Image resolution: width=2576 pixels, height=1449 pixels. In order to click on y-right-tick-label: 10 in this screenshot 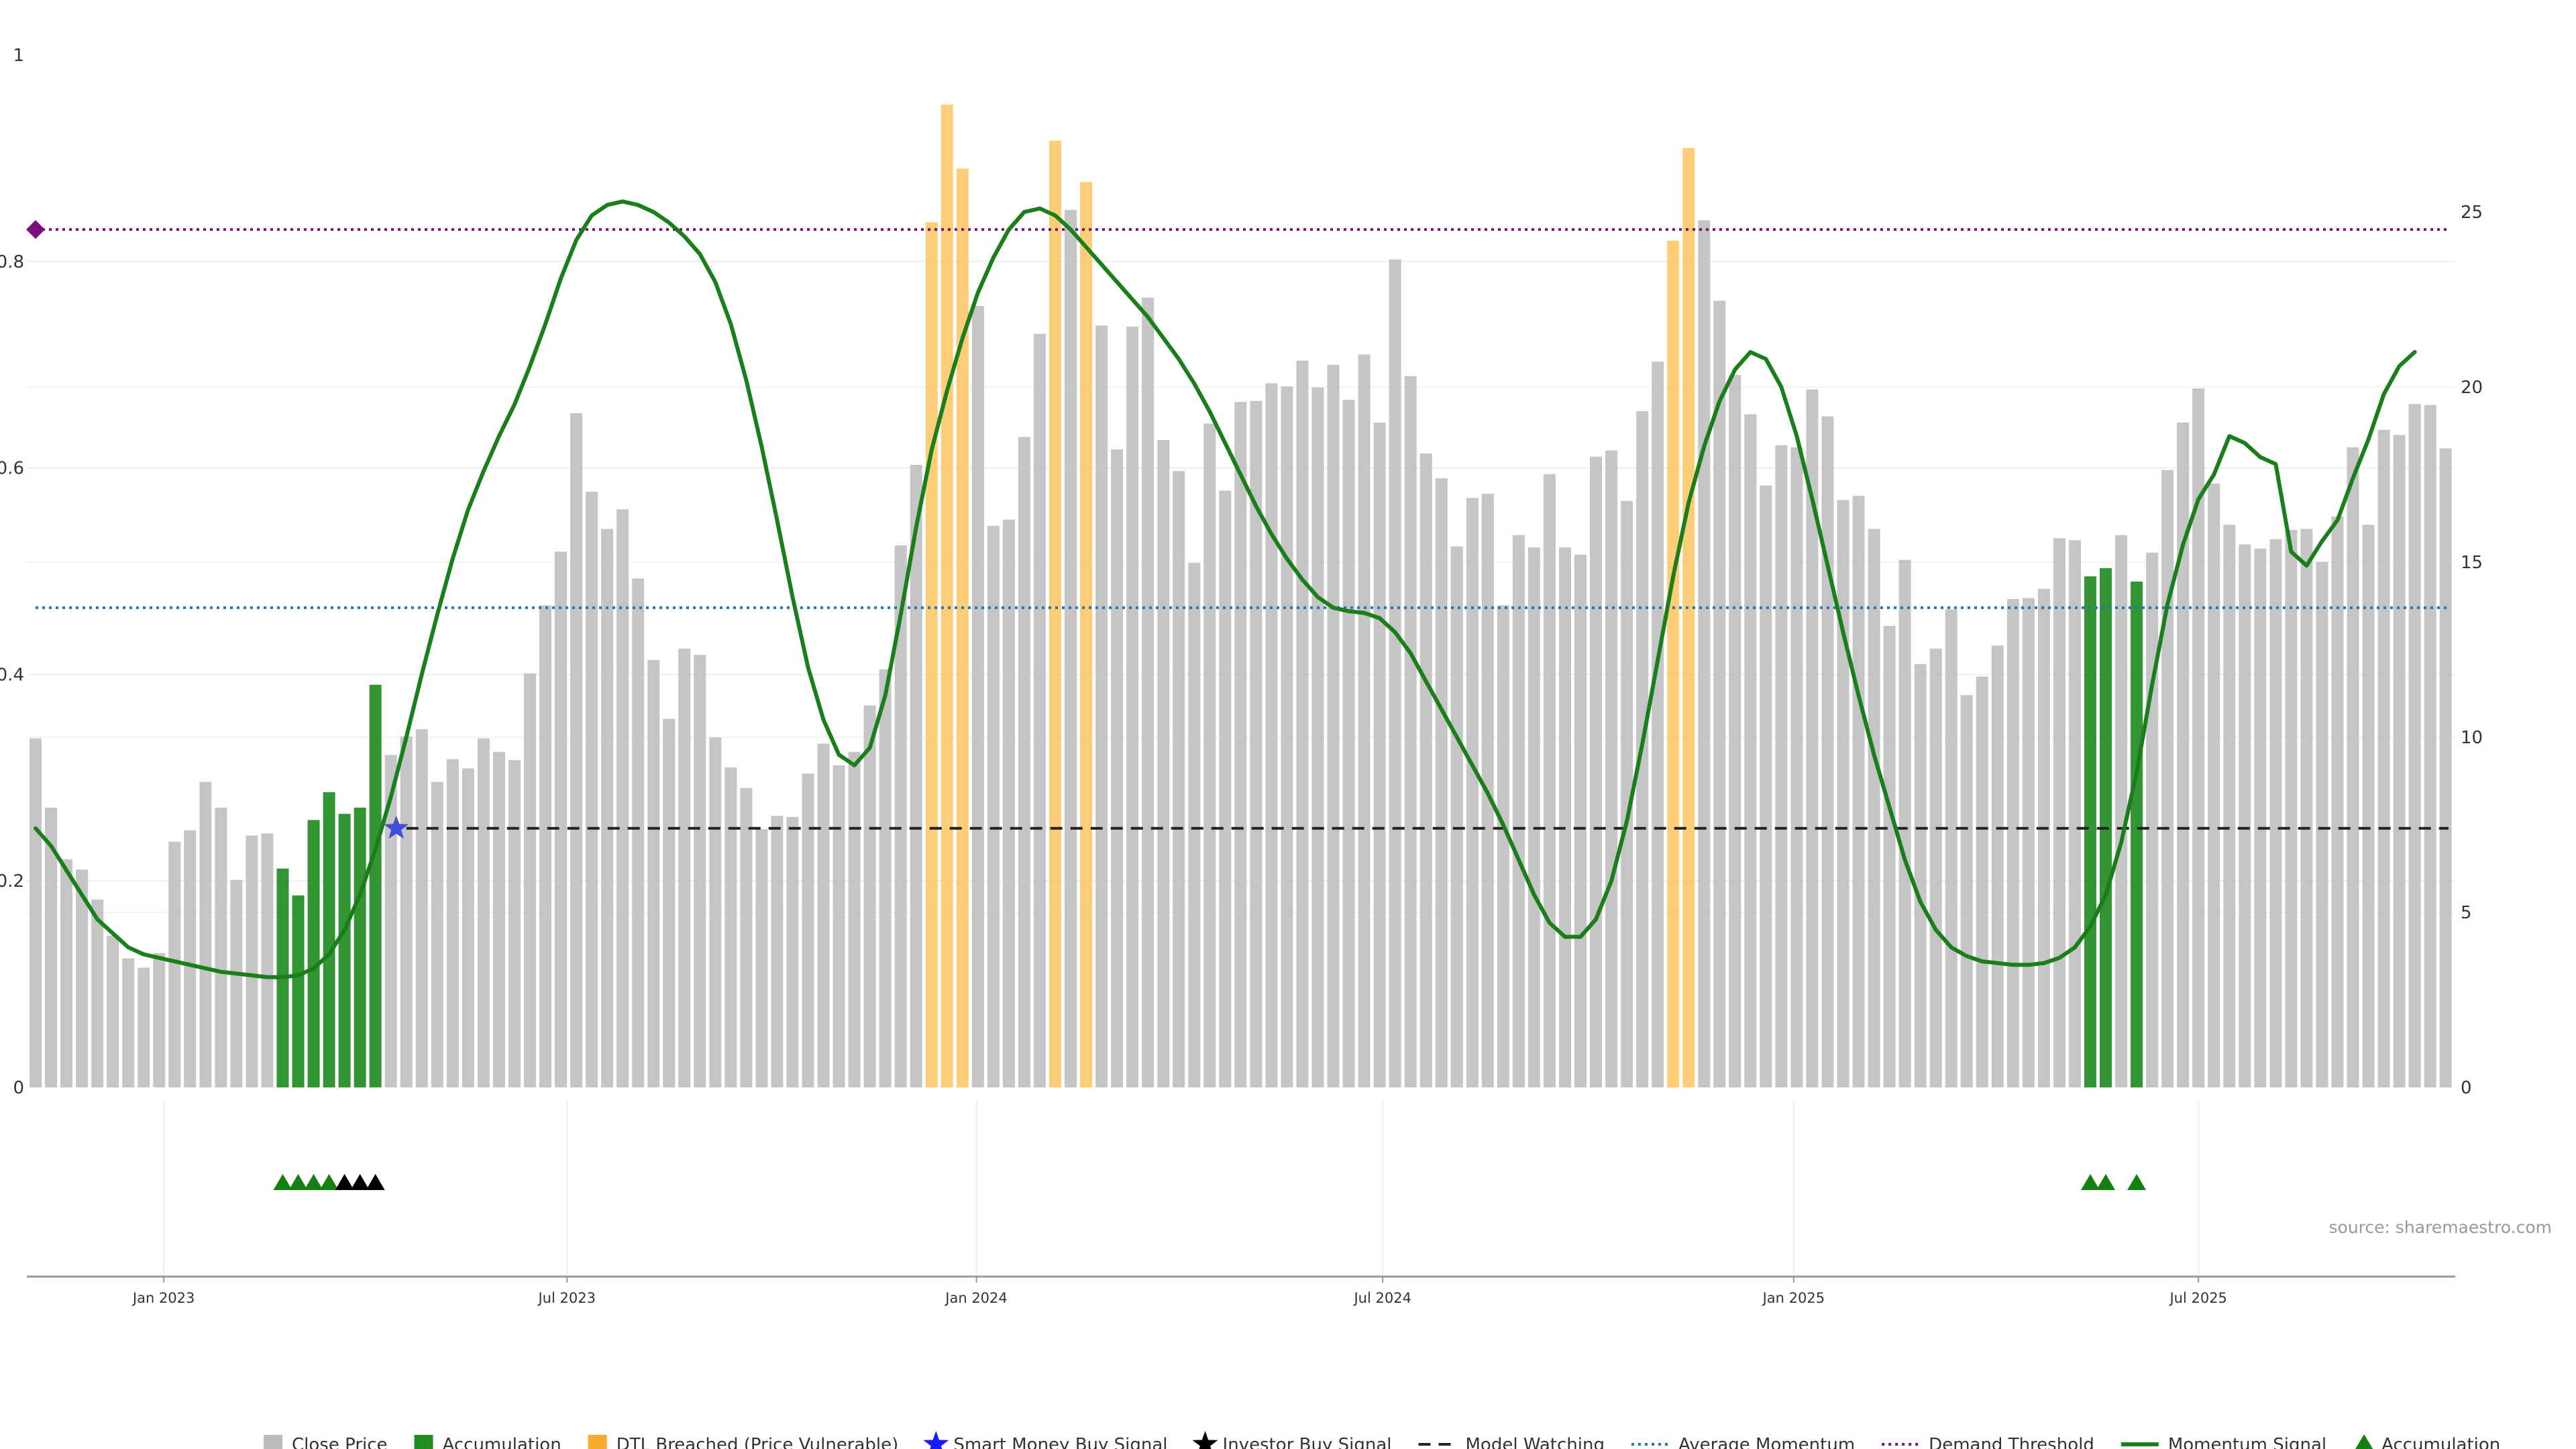, I will do `click(2472, 738)`.